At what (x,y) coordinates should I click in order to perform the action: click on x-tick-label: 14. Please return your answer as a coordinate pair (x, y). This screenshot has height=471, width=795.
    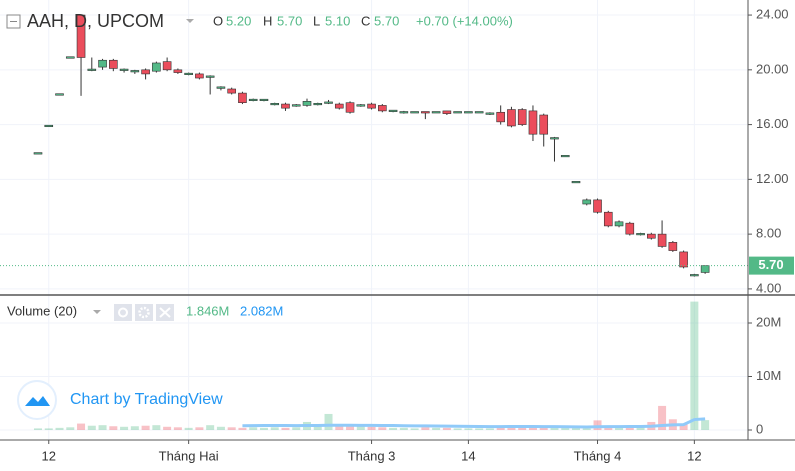
    Looking at the image, I should click on (468, 455).